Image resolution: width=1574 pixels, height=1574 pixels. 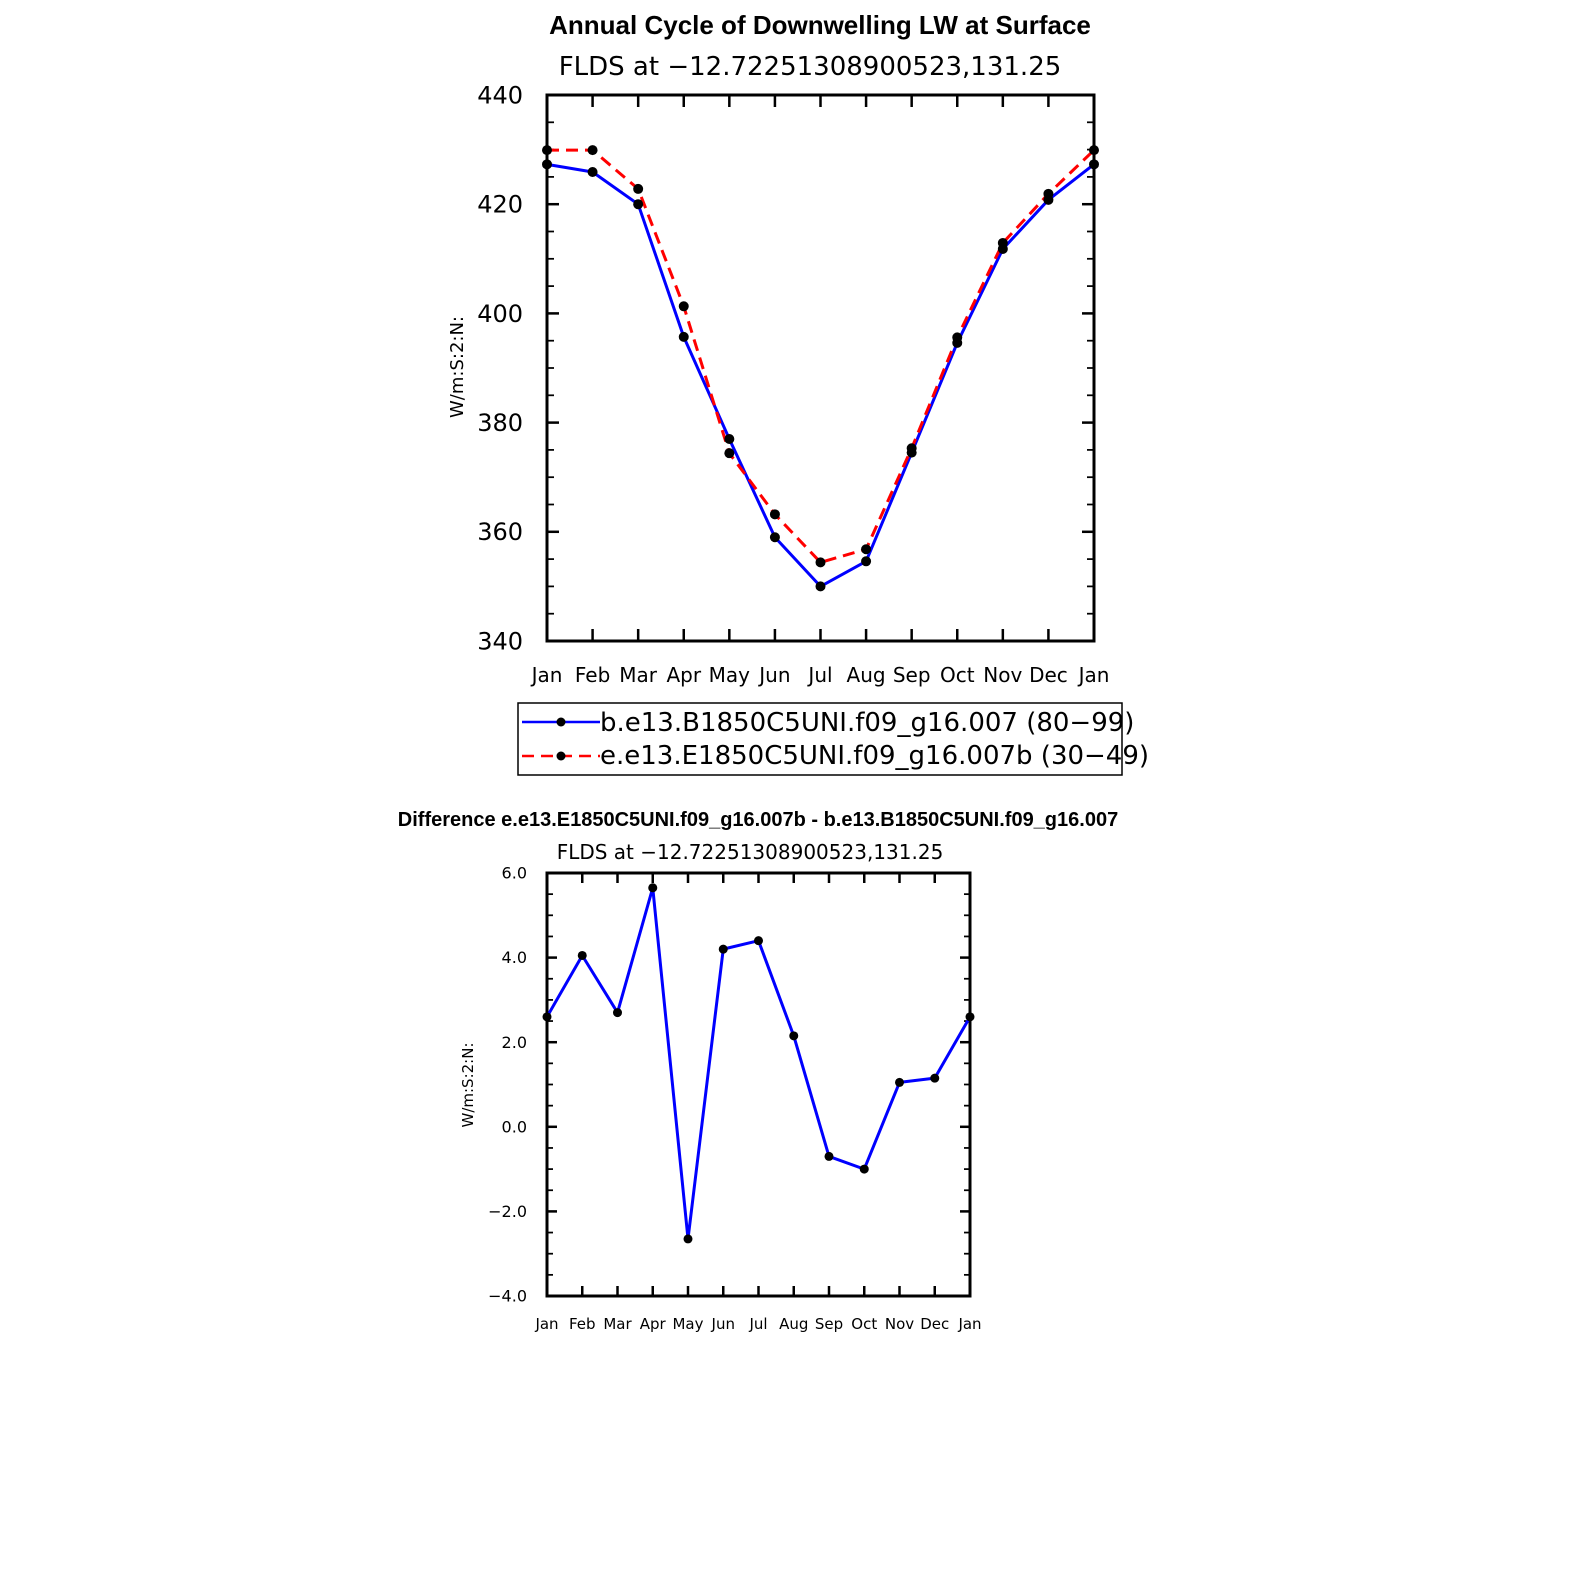 What do you see at coordinates (500, 314) in the screenshot?
I see `y-tick-label: 400` at bounding box center [500, 314].